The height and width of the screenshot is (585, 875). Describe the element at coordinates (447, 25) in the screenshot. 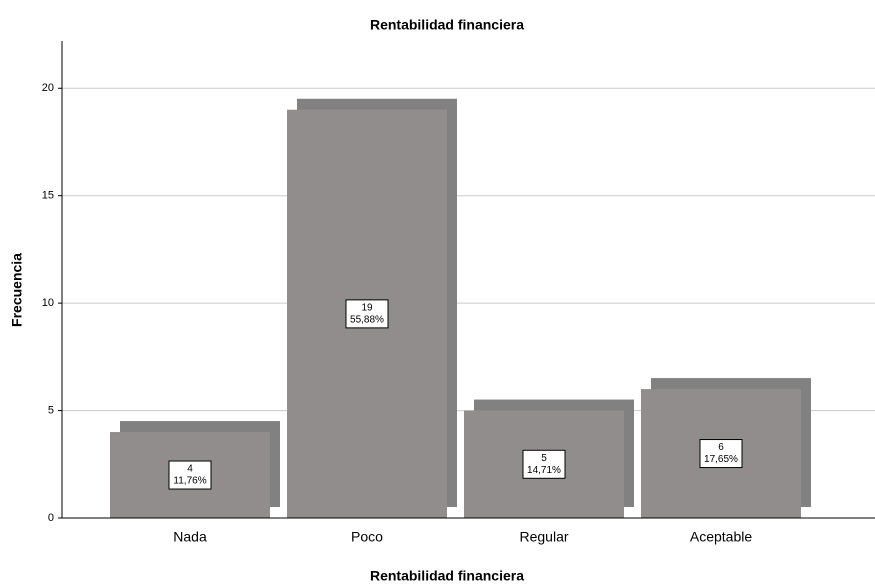

I see `chart-title: Rentabilidad financiera` at that location.